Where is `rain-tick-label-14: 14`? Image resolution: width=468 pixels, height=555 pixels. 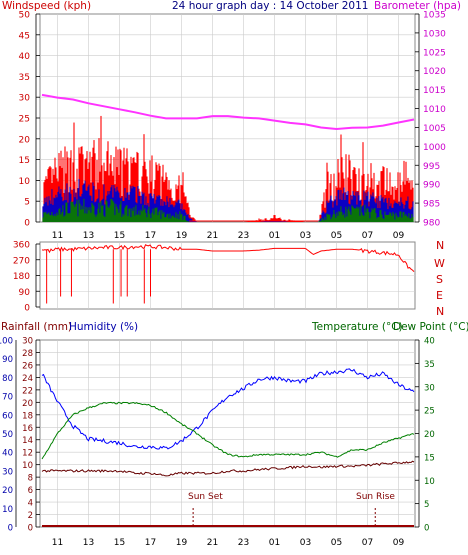 rain-tick-label-14: 14 is located at coordinates (27, 441).